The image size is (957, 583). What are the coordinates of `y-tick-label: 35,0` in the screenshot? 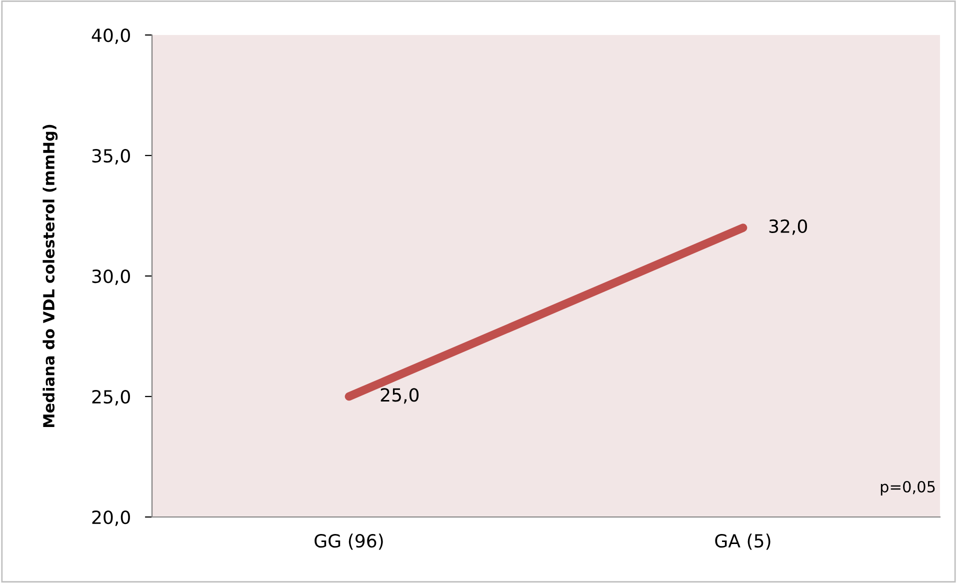 It's located at (111, 156).